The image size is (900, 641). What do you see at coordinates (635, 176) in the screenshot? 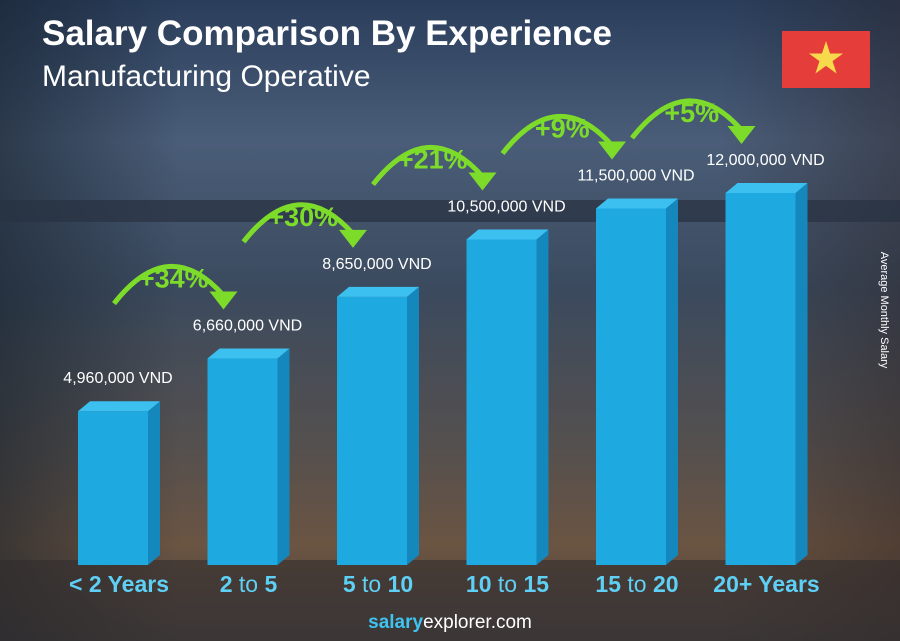
I see `value-label: 11,500,000 VND` at bounding box center [635, 176].